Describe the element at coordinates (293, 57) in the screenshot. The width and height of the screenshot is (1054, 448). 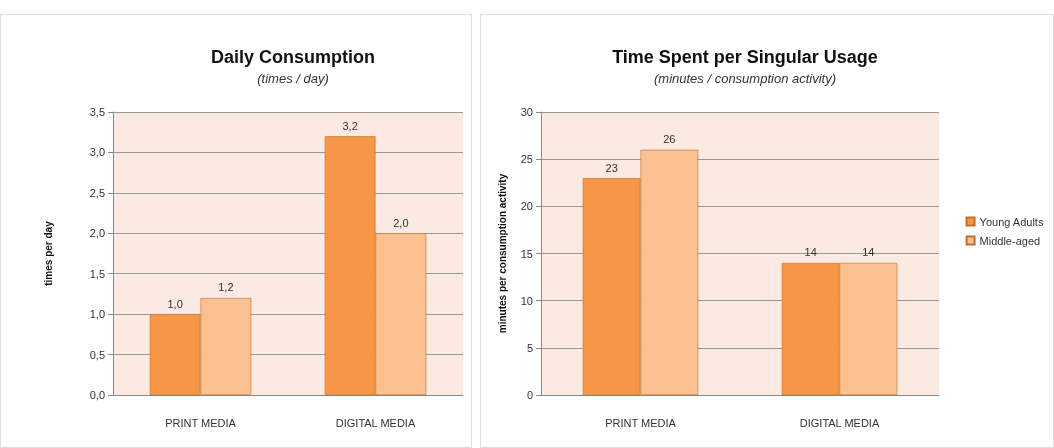
I see `chart-title: Daily Consumption` at that location.